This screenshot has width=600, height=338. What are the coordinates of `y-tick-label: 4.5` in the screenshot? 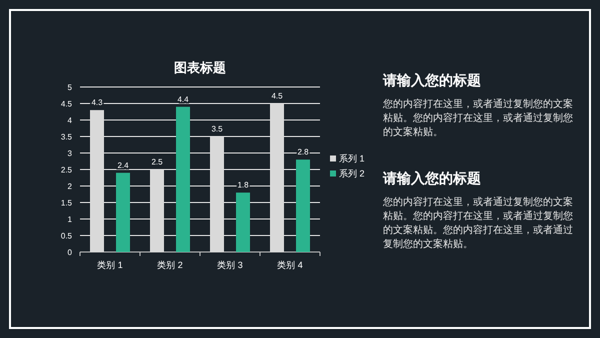 It's located at (66, 104).